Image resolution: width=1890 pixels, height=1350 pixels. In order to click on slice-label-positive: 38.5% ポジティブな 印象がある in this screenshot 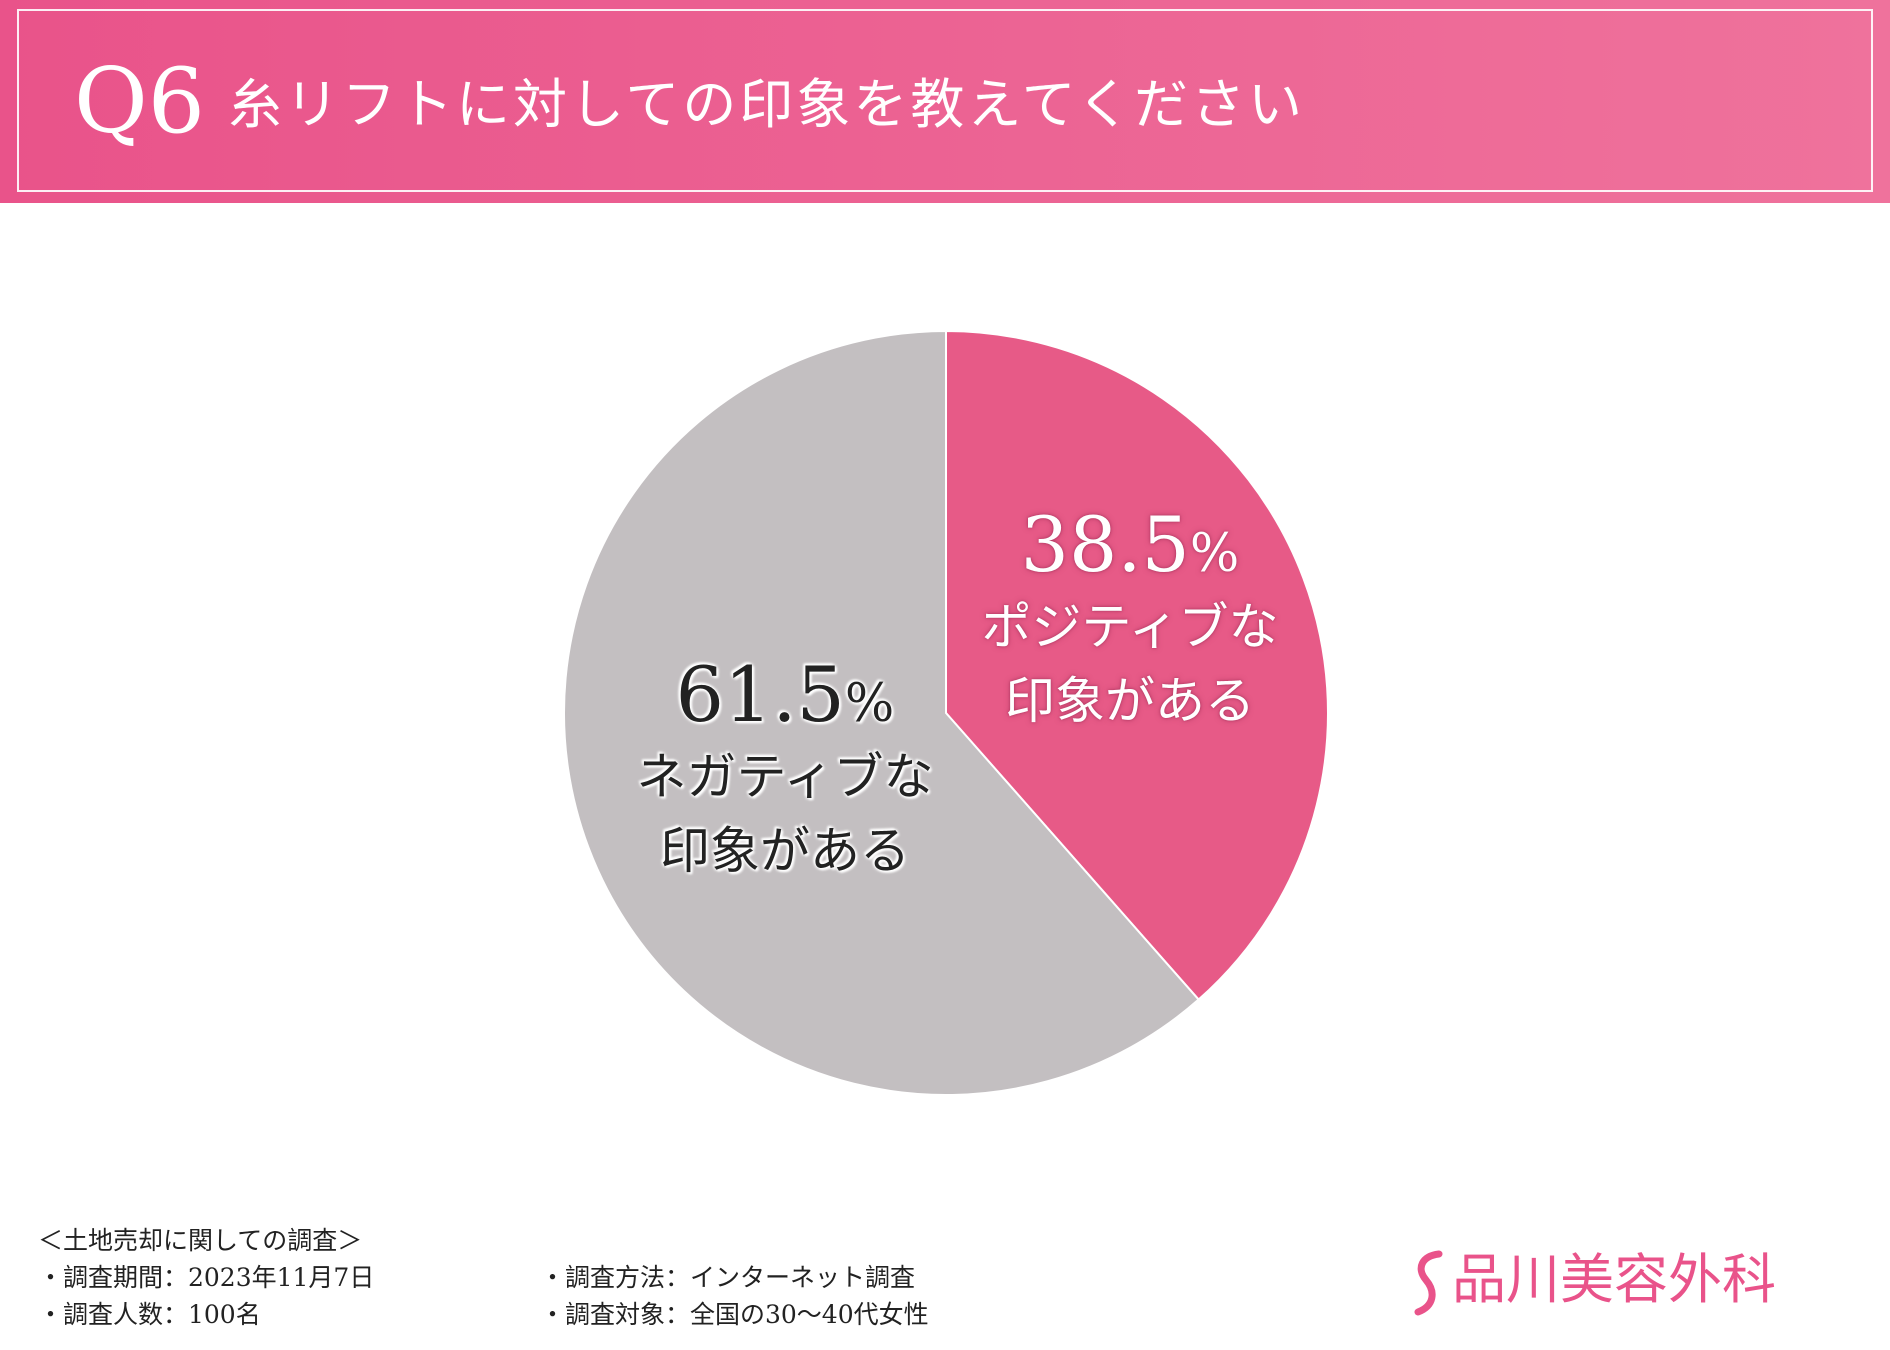, I will do `click(1130, 619)`.